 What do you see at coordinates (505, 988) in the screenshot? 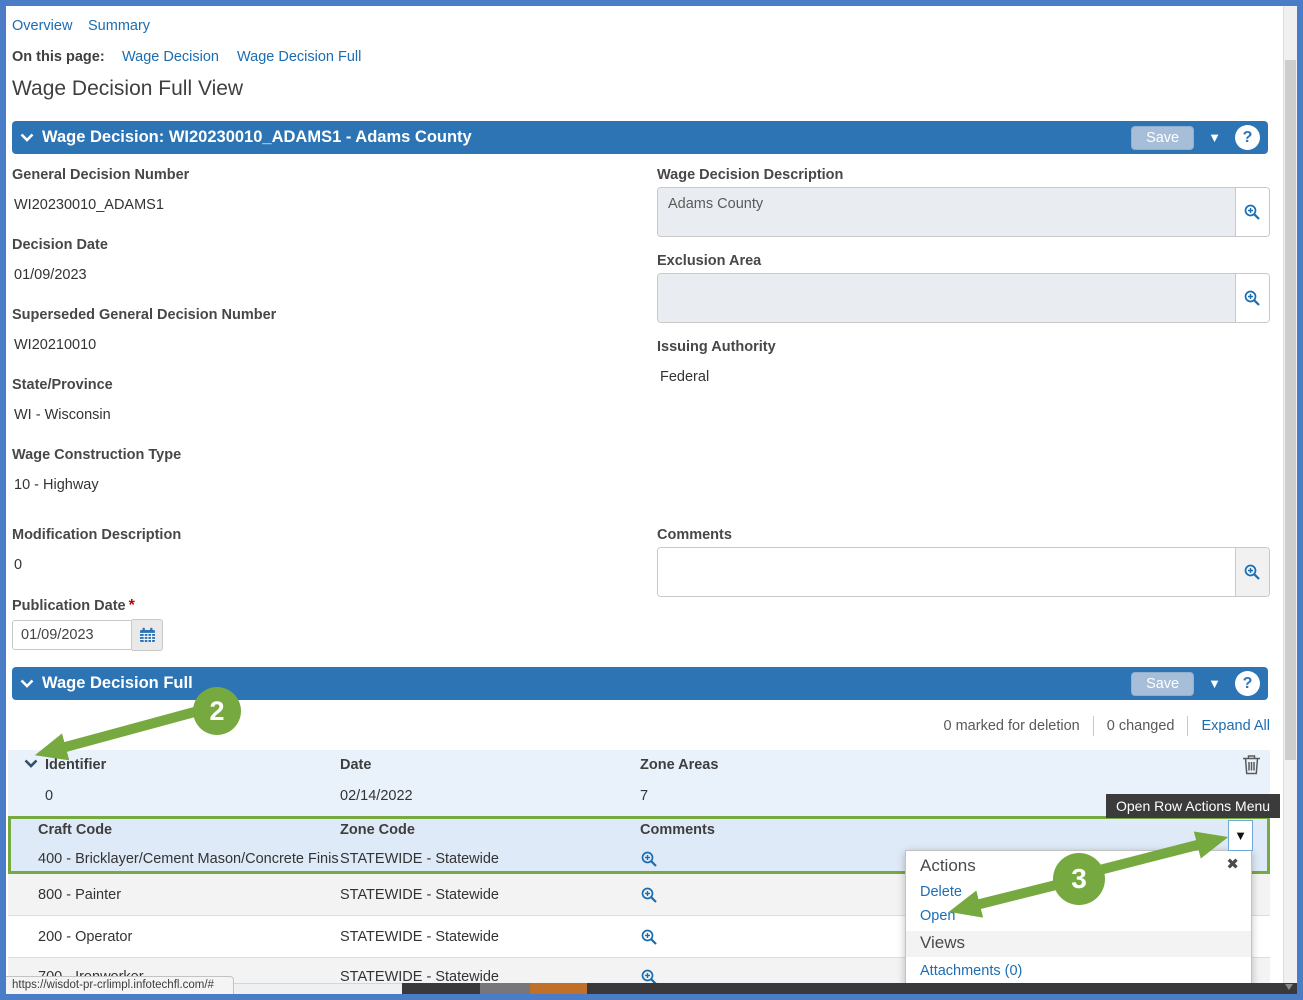
I see `taskbar-app-segment` at bounding box center [505, 988].